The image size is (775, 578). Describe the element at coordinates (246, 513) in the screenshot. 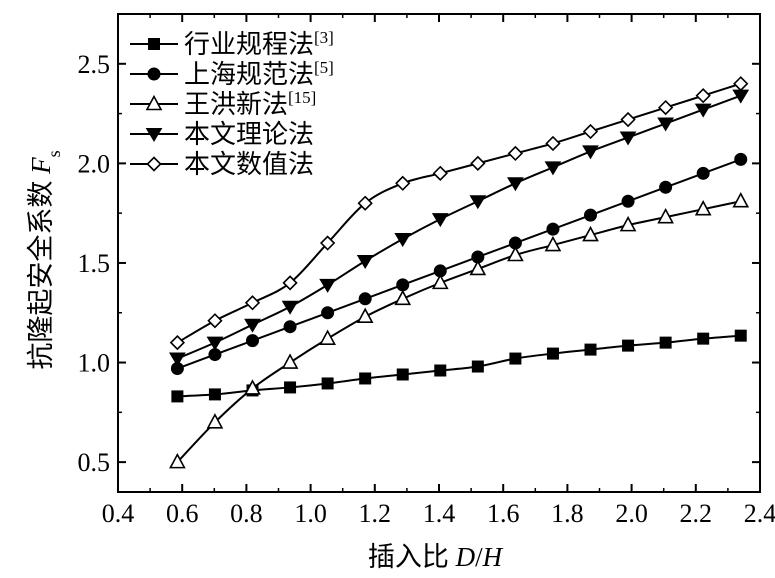

I see `x-tick-label: 0.8` at that location.